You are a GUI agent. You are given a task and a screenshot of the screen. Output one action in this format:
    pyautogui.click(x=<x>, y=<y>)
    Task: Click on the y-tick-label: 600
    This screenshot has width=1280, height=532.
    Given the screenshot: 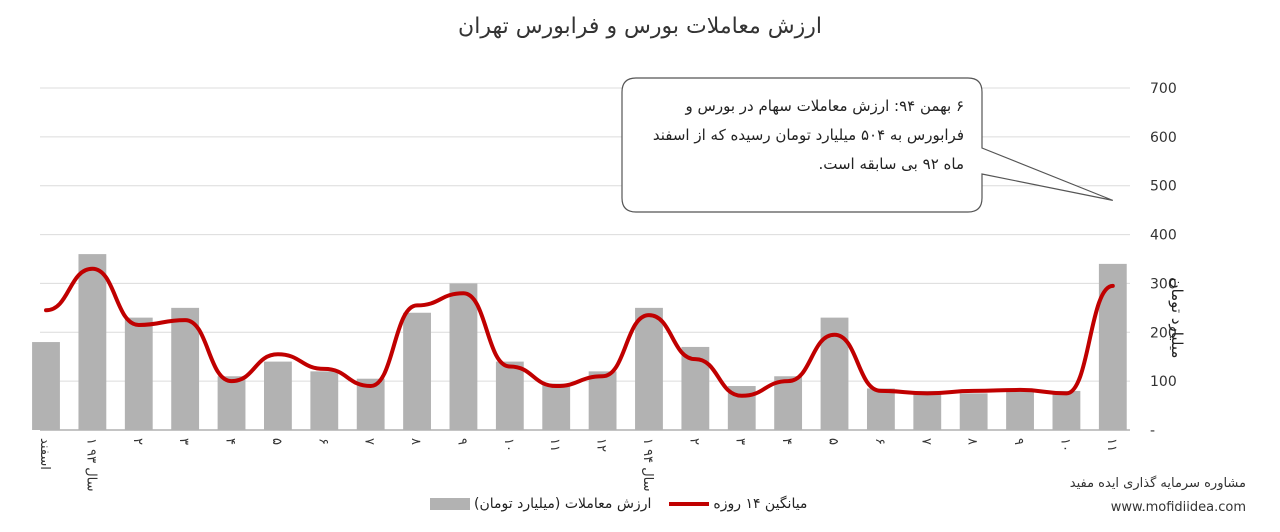 What is the action you would take?
    pyautogui.click(x=1163, y=138)
    